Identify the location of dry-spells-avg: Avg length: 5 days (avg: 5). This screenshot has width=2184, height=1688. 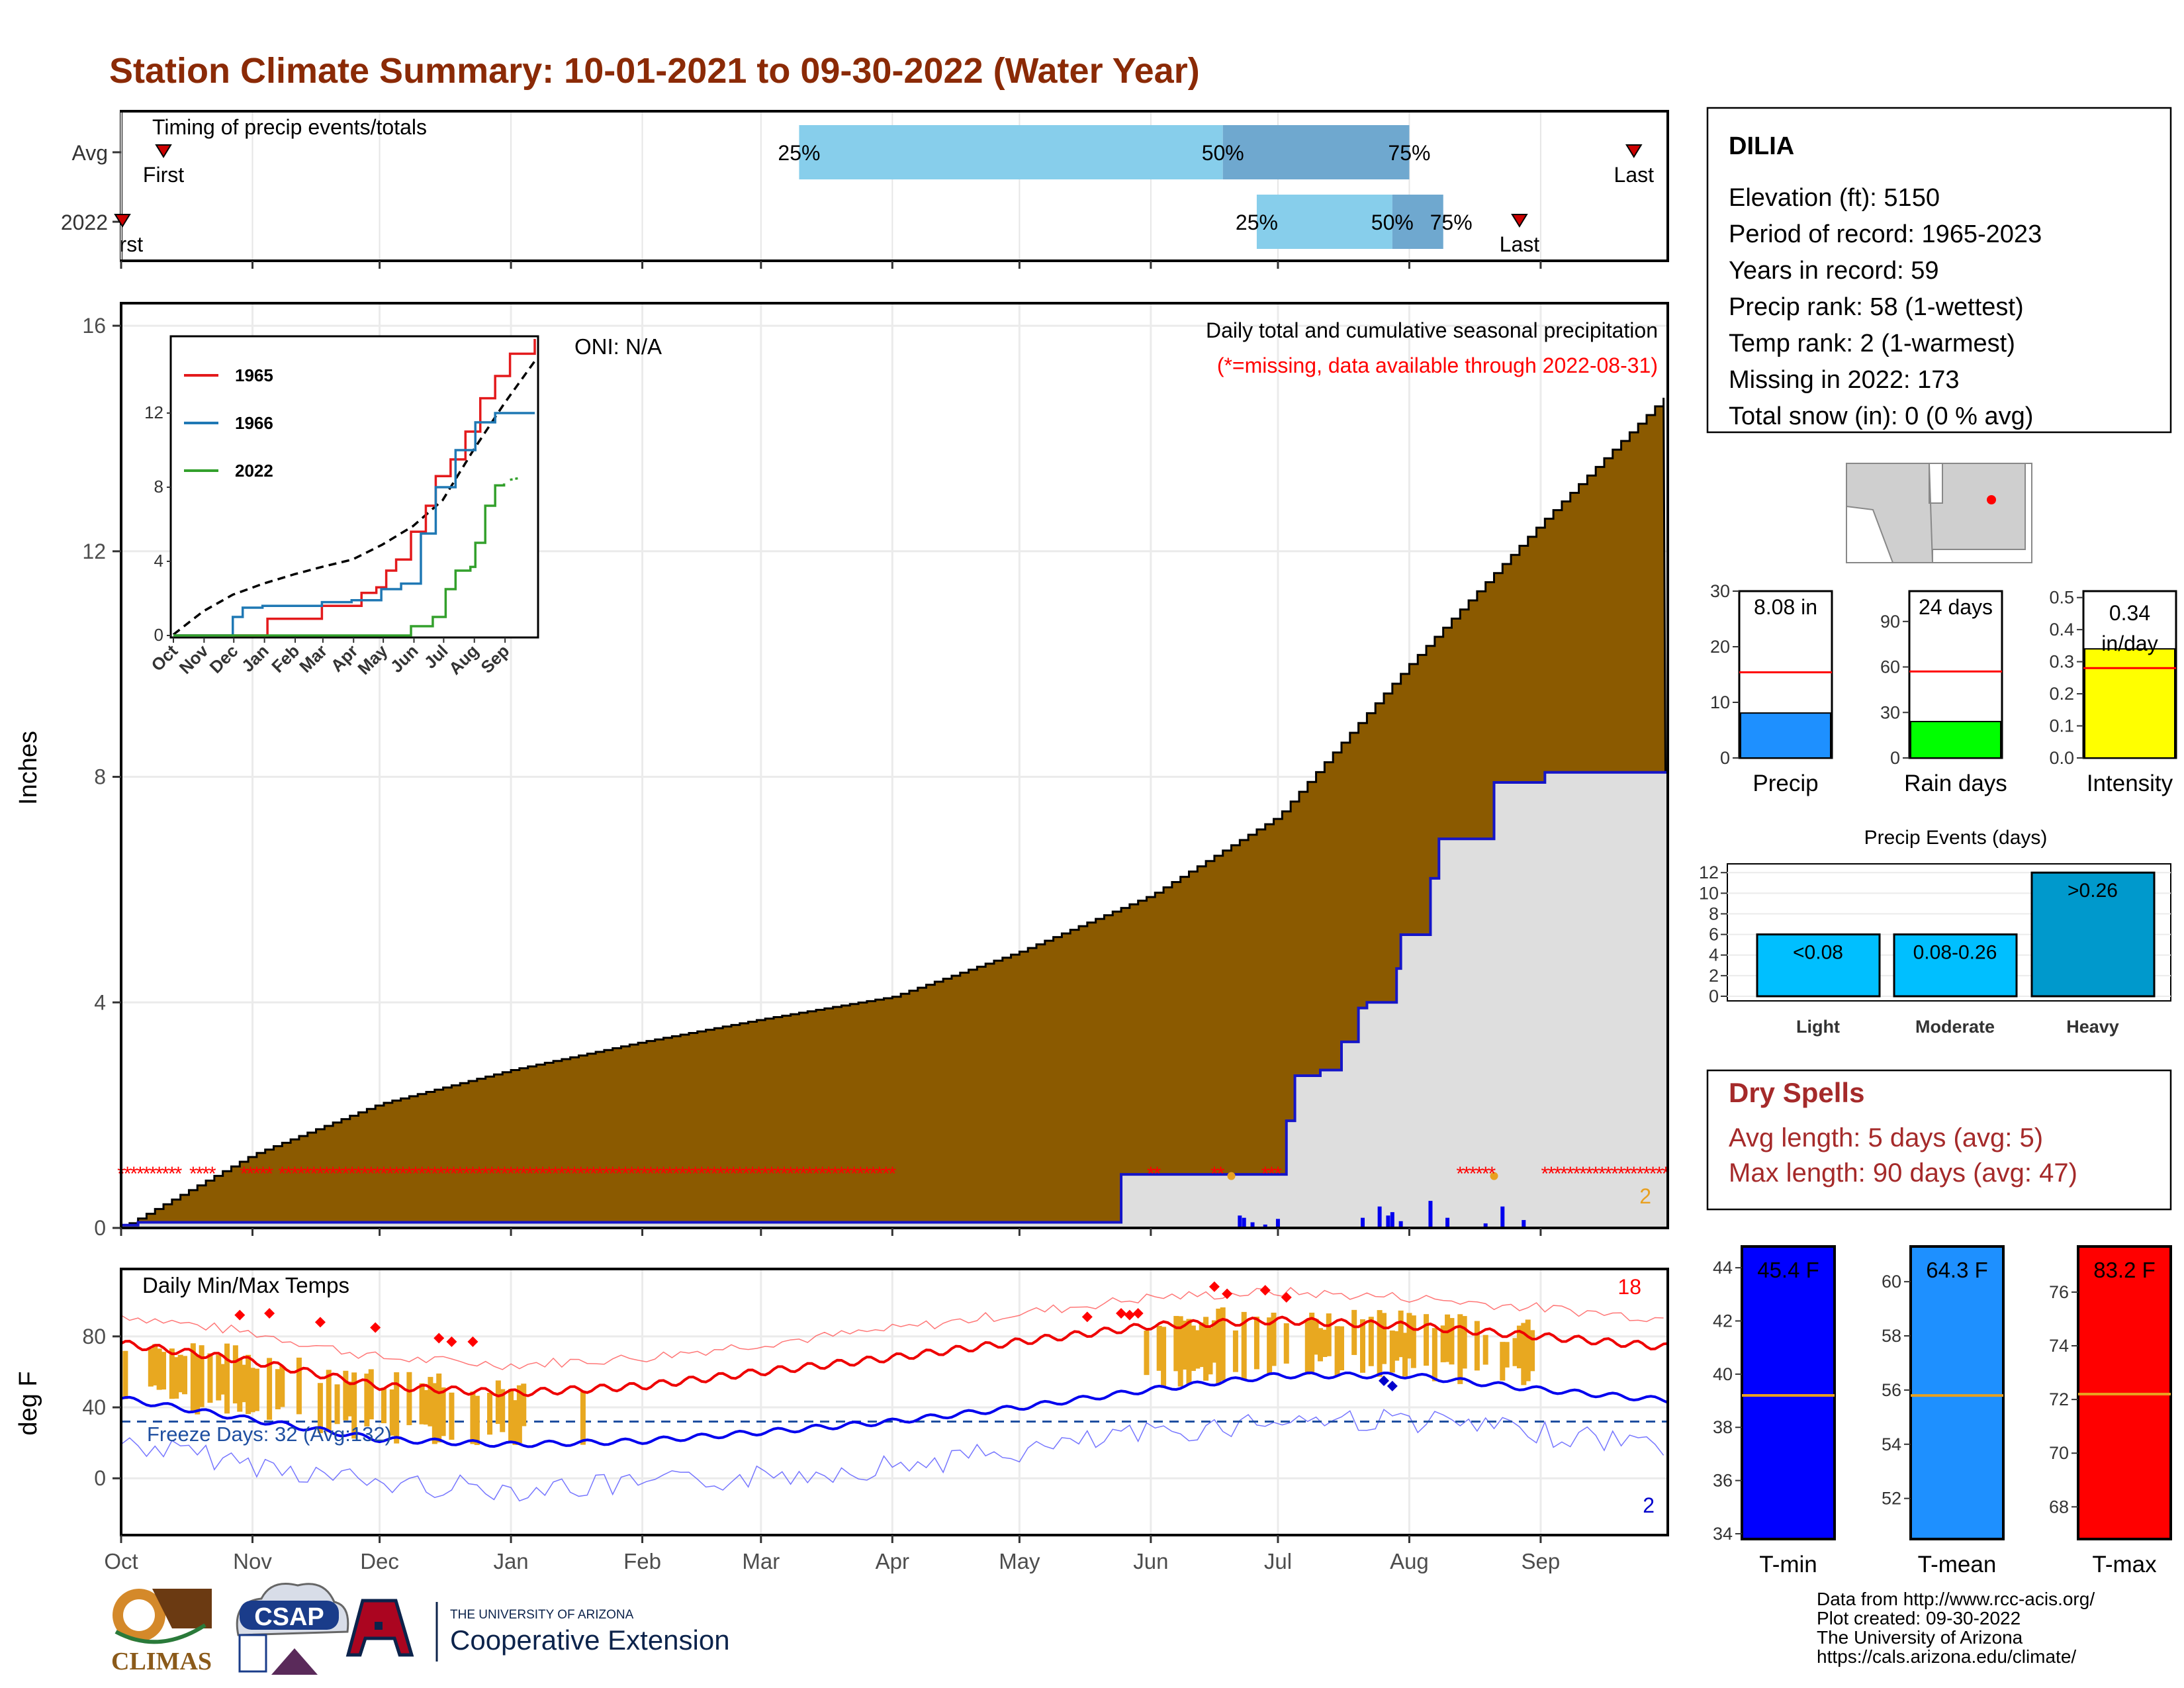
(1886, 1137).